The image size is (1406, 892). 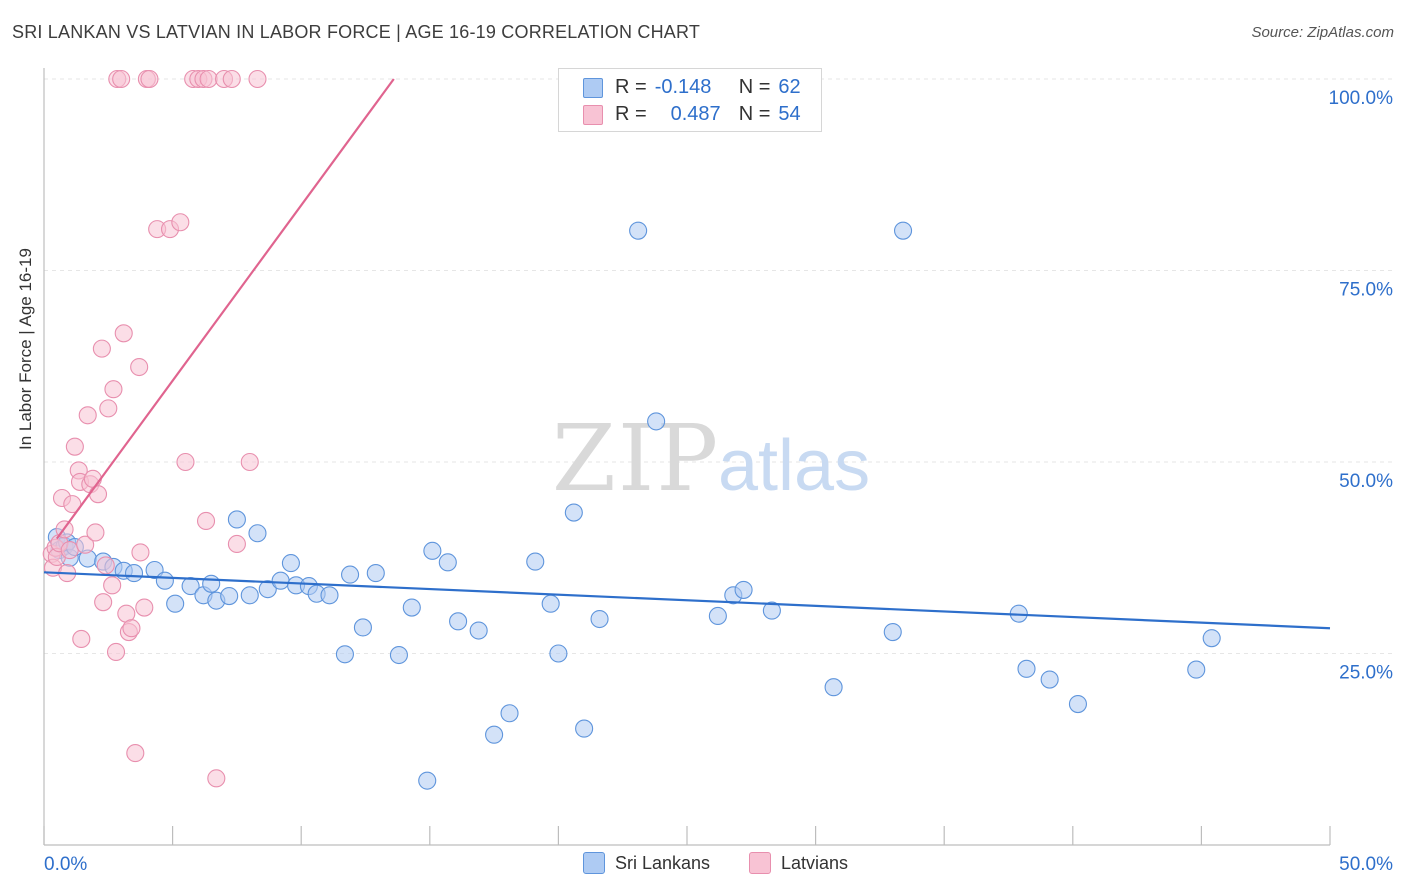 I want to click on y-tick-label: 50.0%, so click(x=1366, y=481).